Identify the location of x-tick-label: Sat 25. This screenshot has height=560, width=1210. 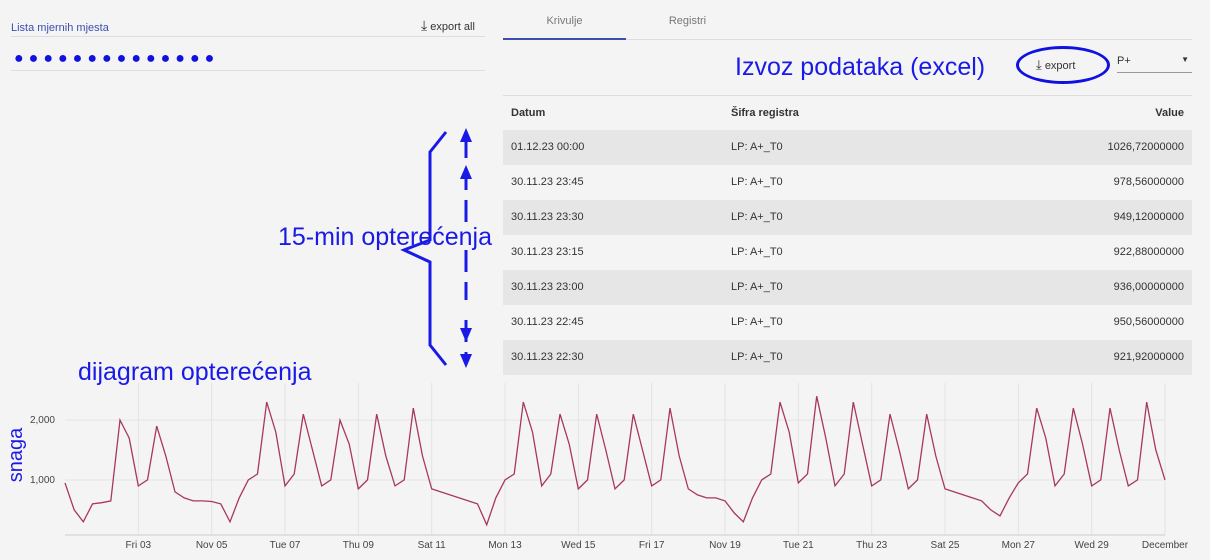
(945, 545).